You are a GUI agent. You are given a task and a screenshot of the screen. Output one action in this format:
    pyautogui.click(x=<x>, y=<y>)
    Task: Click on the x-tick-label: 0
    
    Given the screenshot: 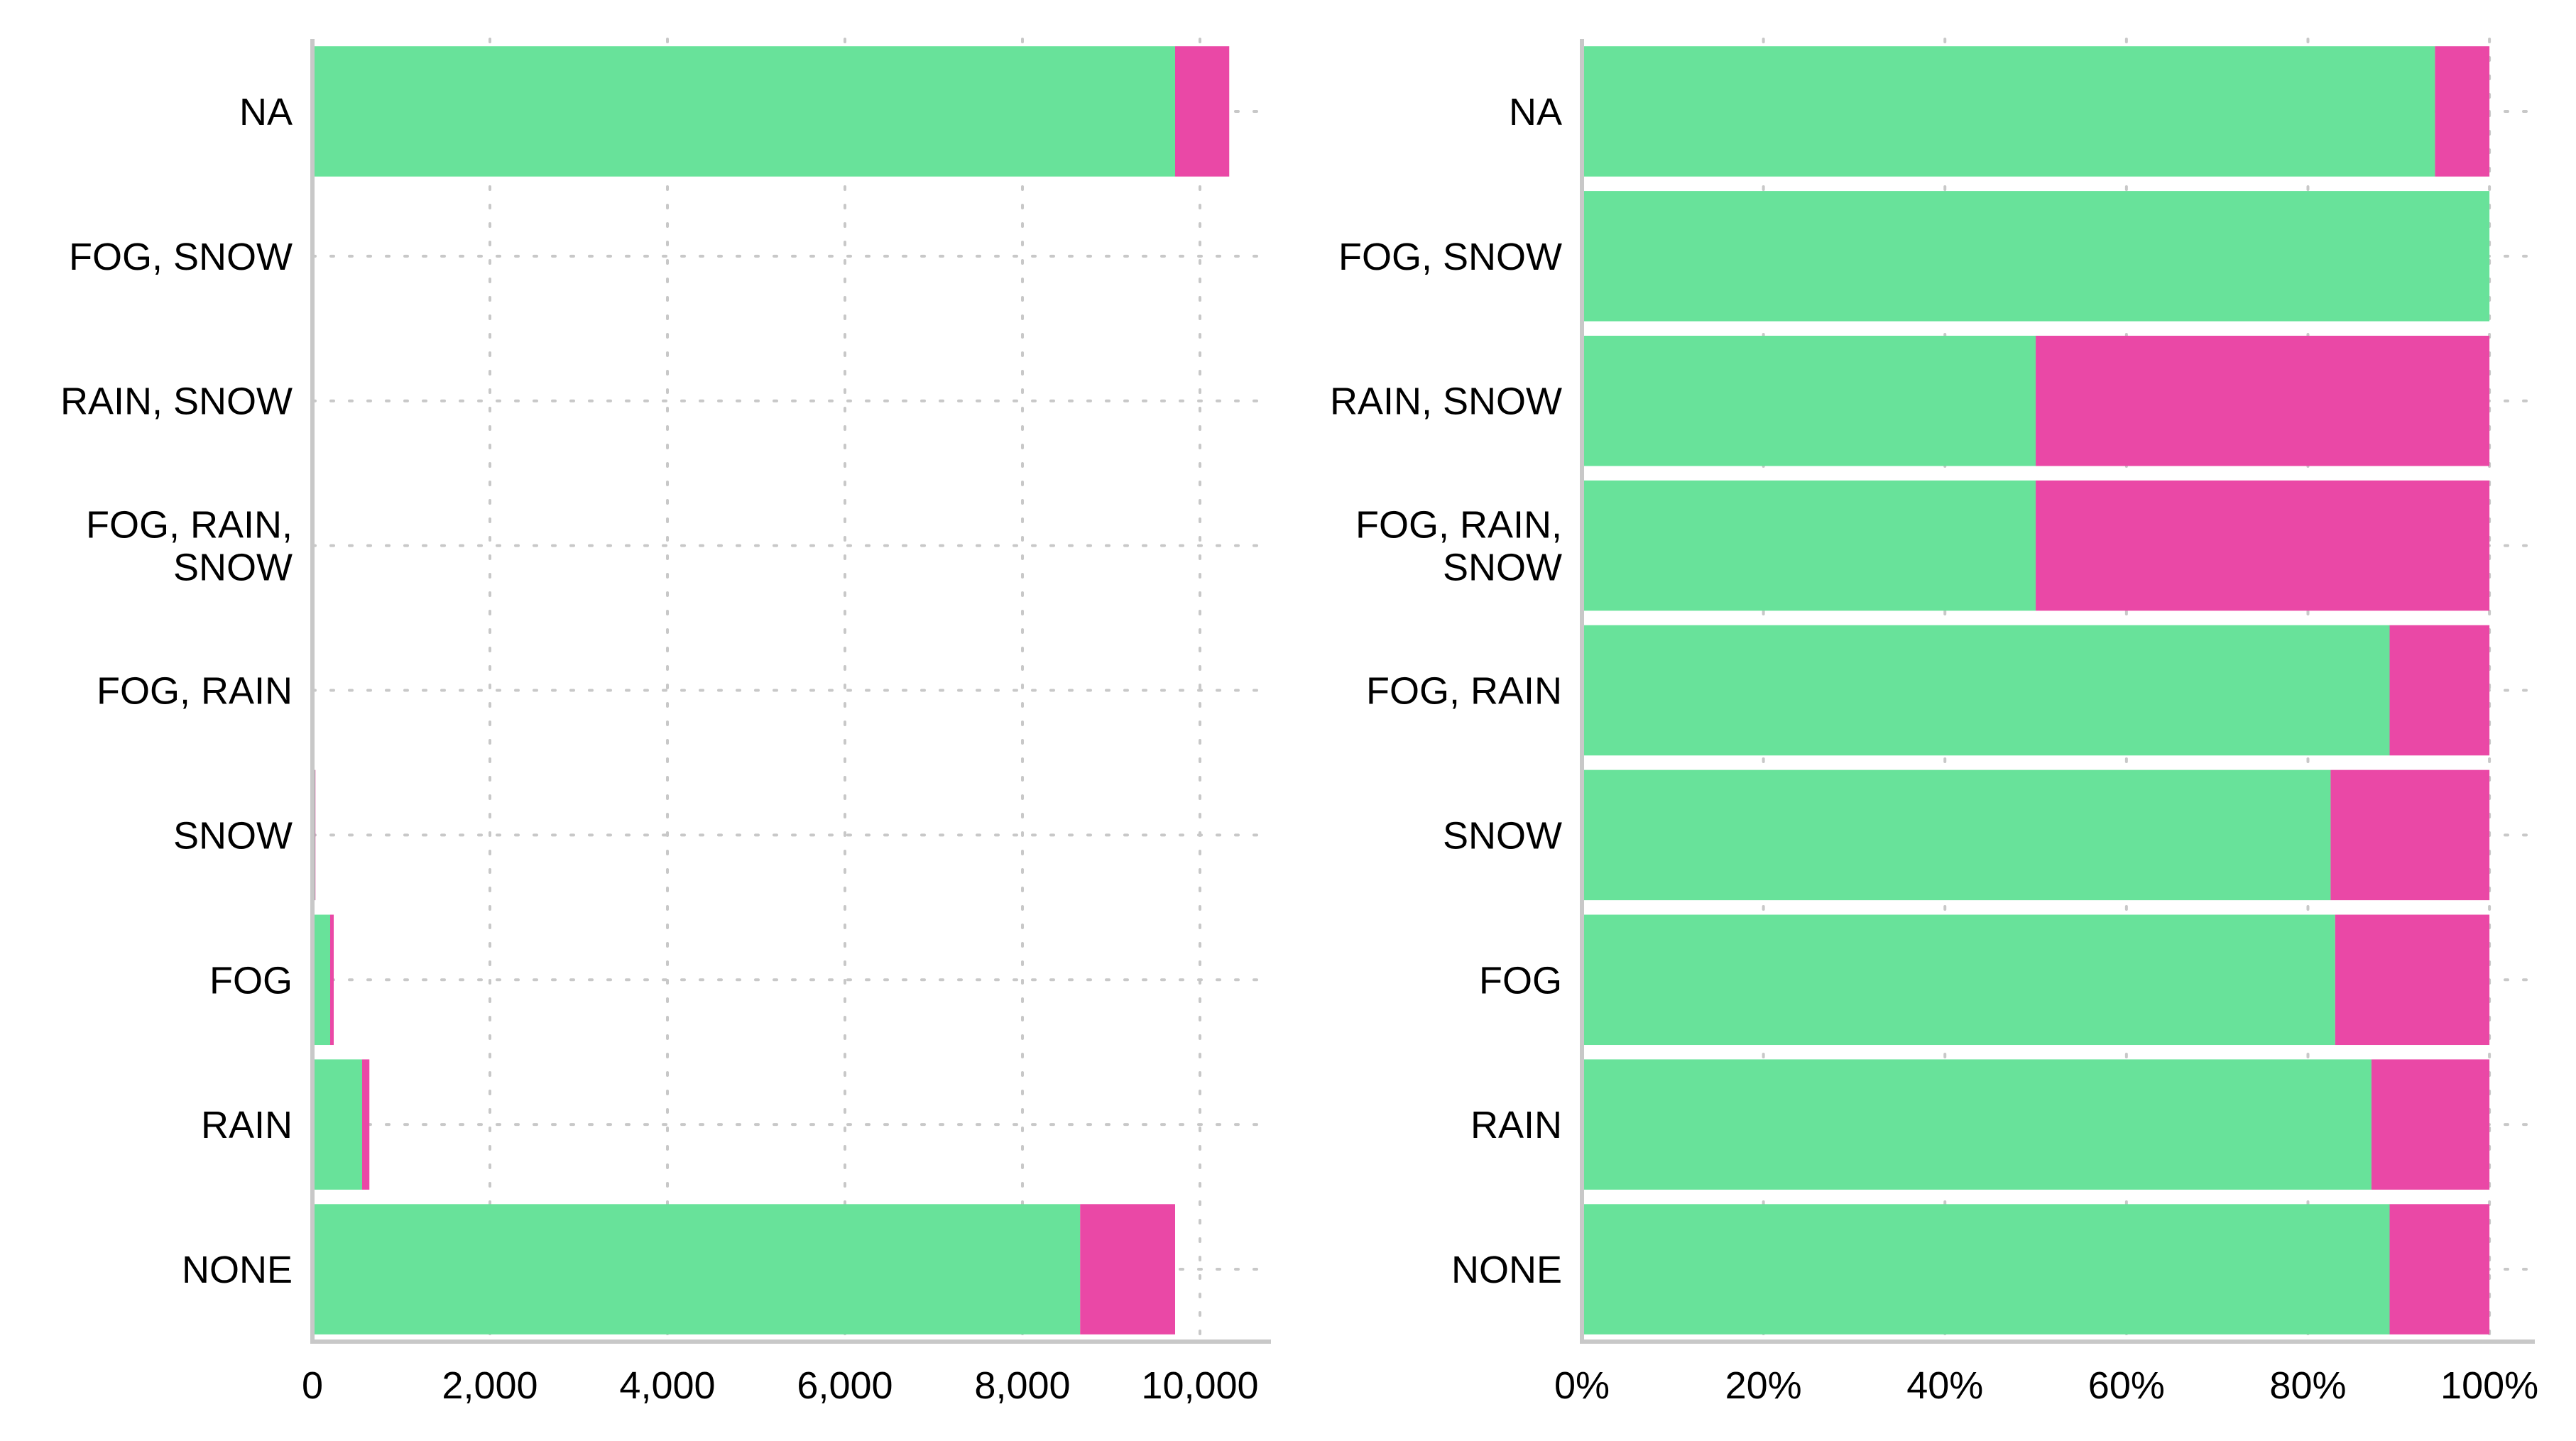 What is the action you would take?
    pyautogui.click(x=312, y=1385)
    